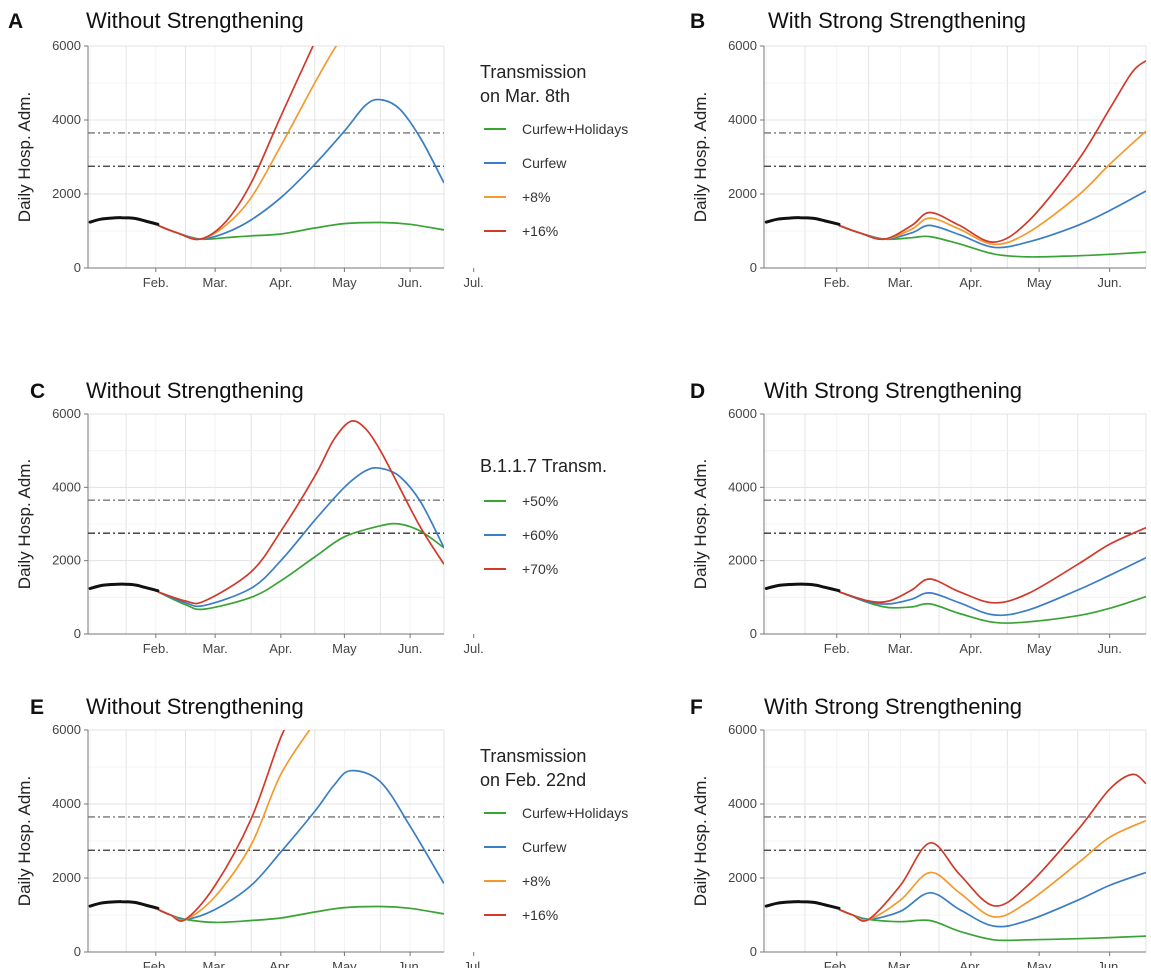 This screenshot has width=1151, height=968. I want to click on legend-item-label: +60%, so click(540, 535).